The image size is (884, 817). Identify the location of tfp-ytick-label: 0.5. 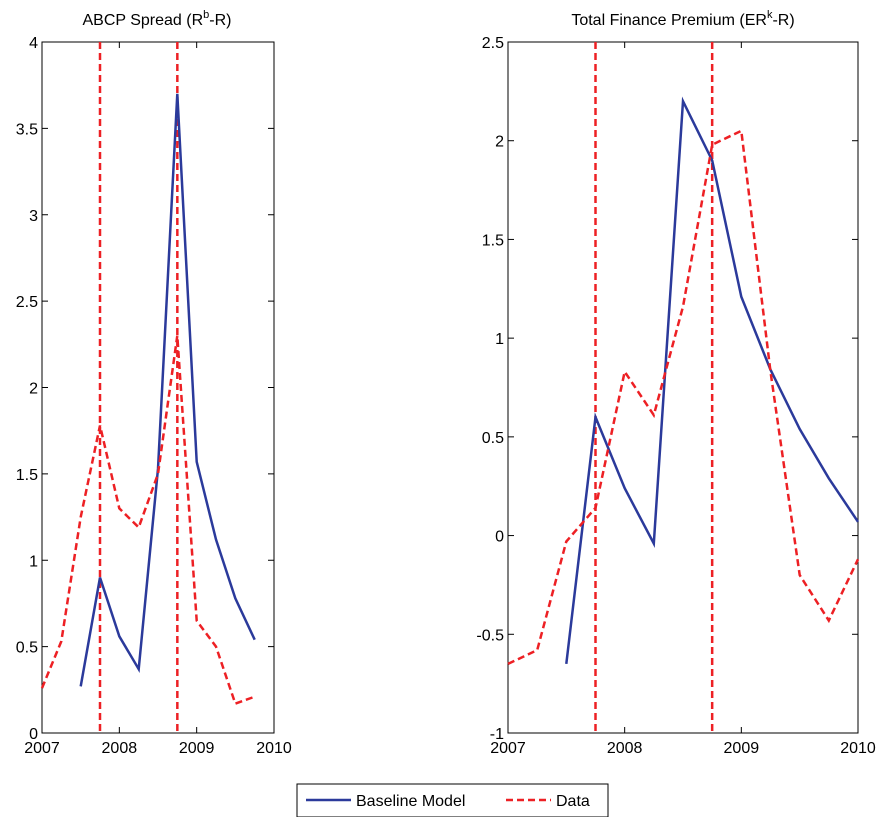
(493, 438).